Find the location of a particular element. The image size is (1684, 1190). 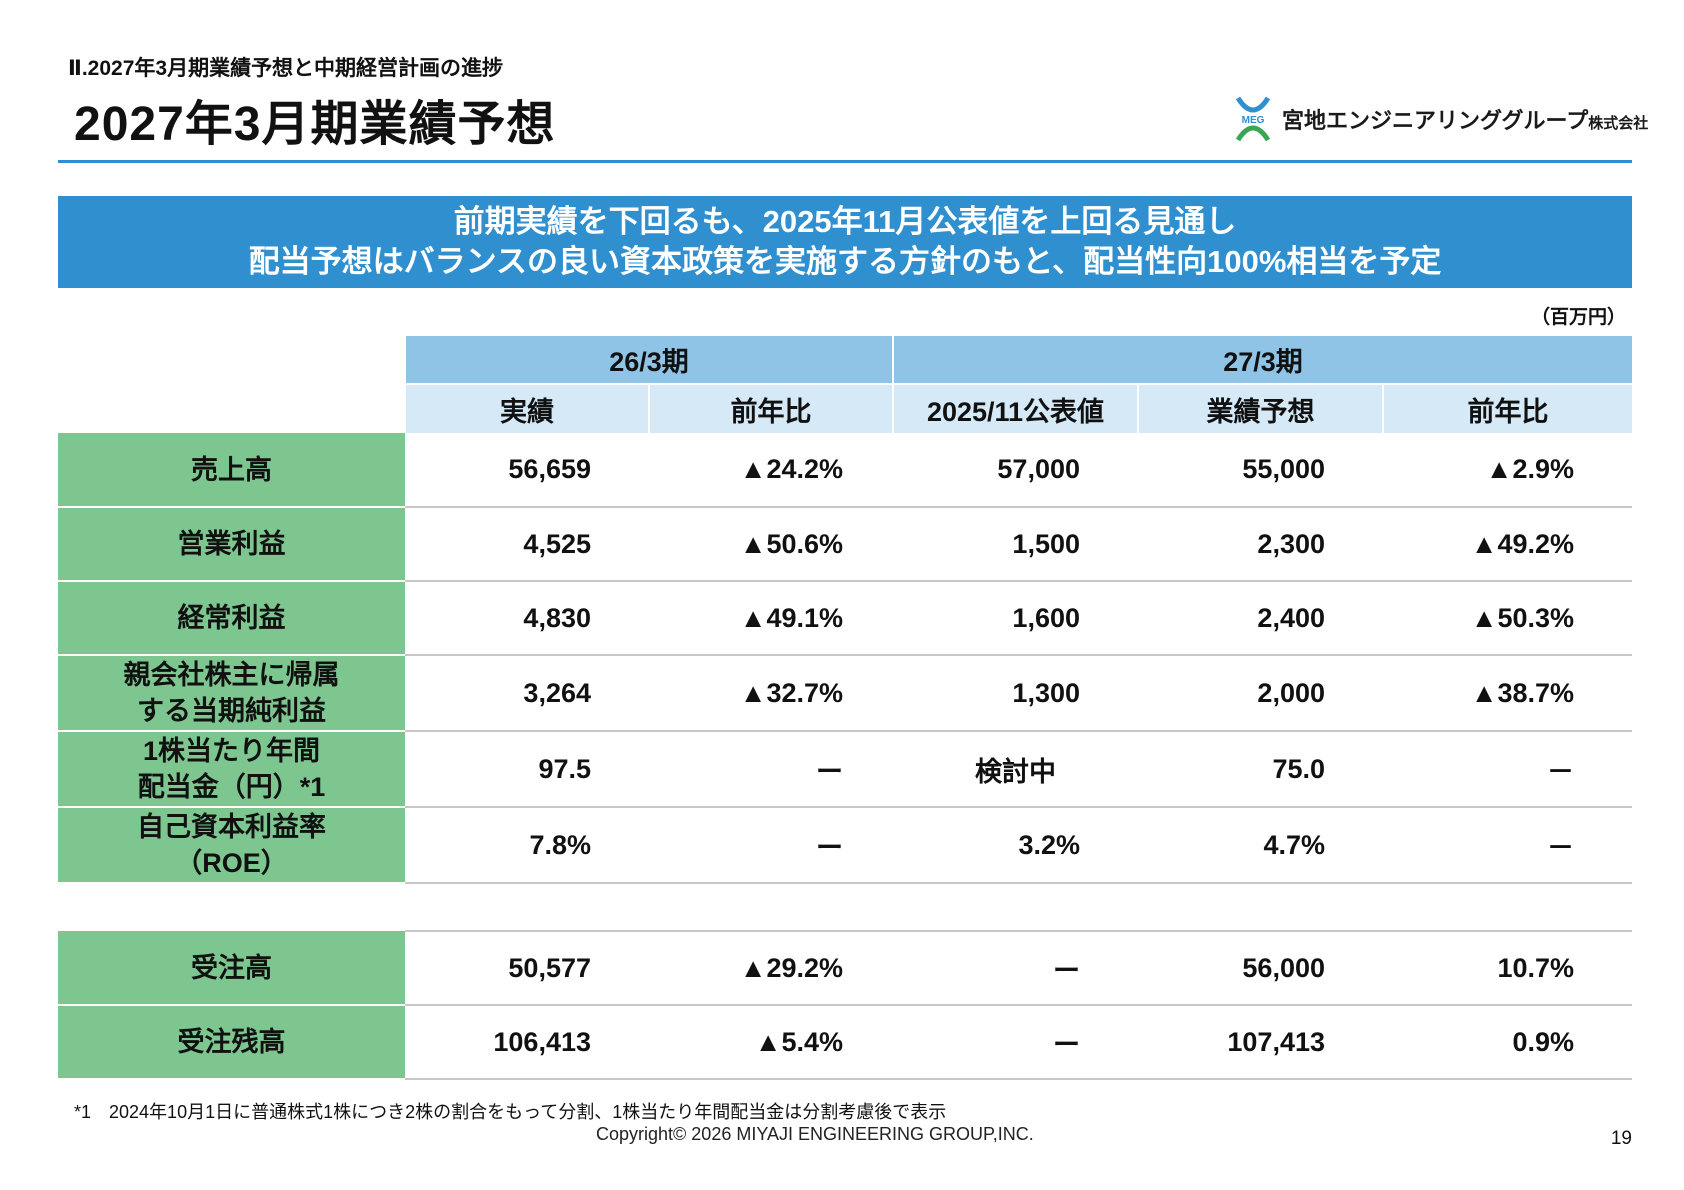

row-label: 自己資本利益率 （ROE） is located at coordinates (231, 845).